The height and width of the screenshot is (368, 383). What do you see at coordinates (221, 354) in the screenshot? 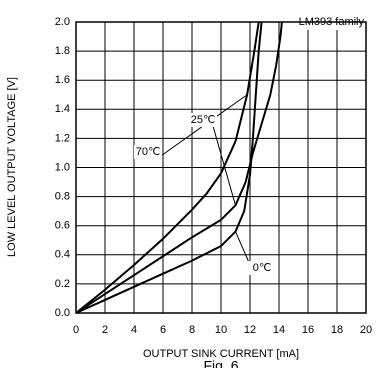
I see `x-axis-label: OUTPUT SINK CURRENT [mA]` at bounding box center [221, 354].